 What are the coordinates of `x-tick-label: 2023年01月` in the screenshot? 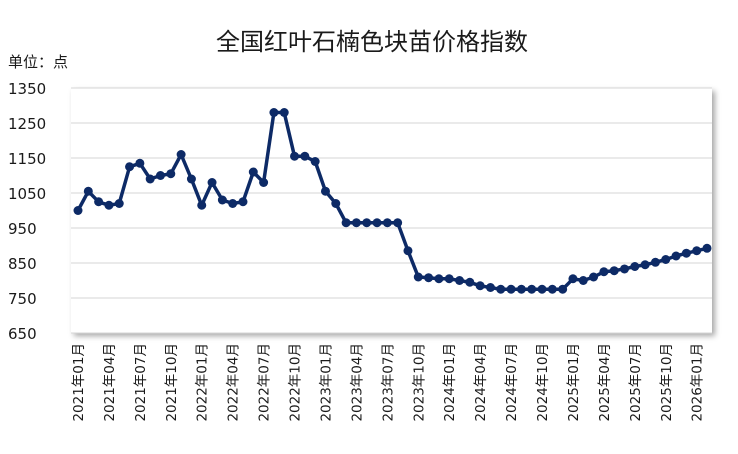 It's located at (326, 382).